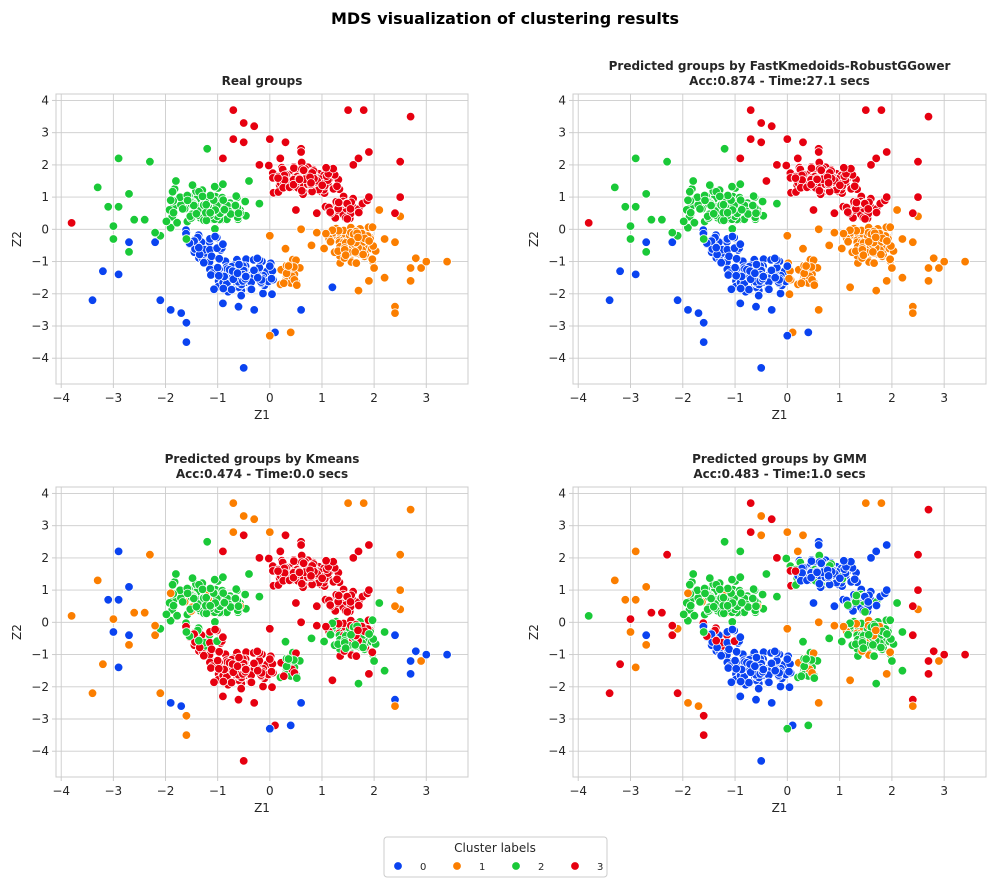 The height and width of the screenshot is (885, 995). I want to click on y-tick-label: −2, so click(557, 687).